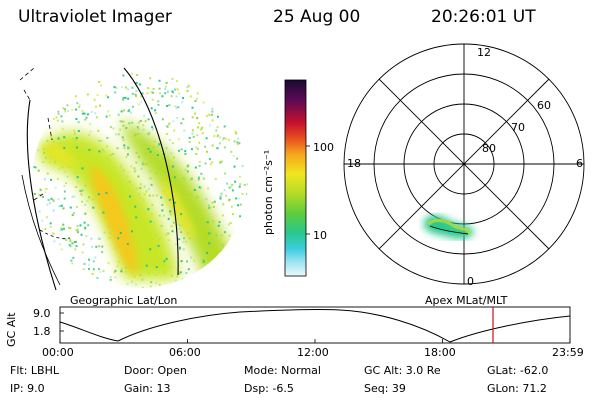  What do you see at coordinates (95, 17) in the screenshot?
I see `instrument-title: Ultraviolet Imager` at bounding box center [95, 17].